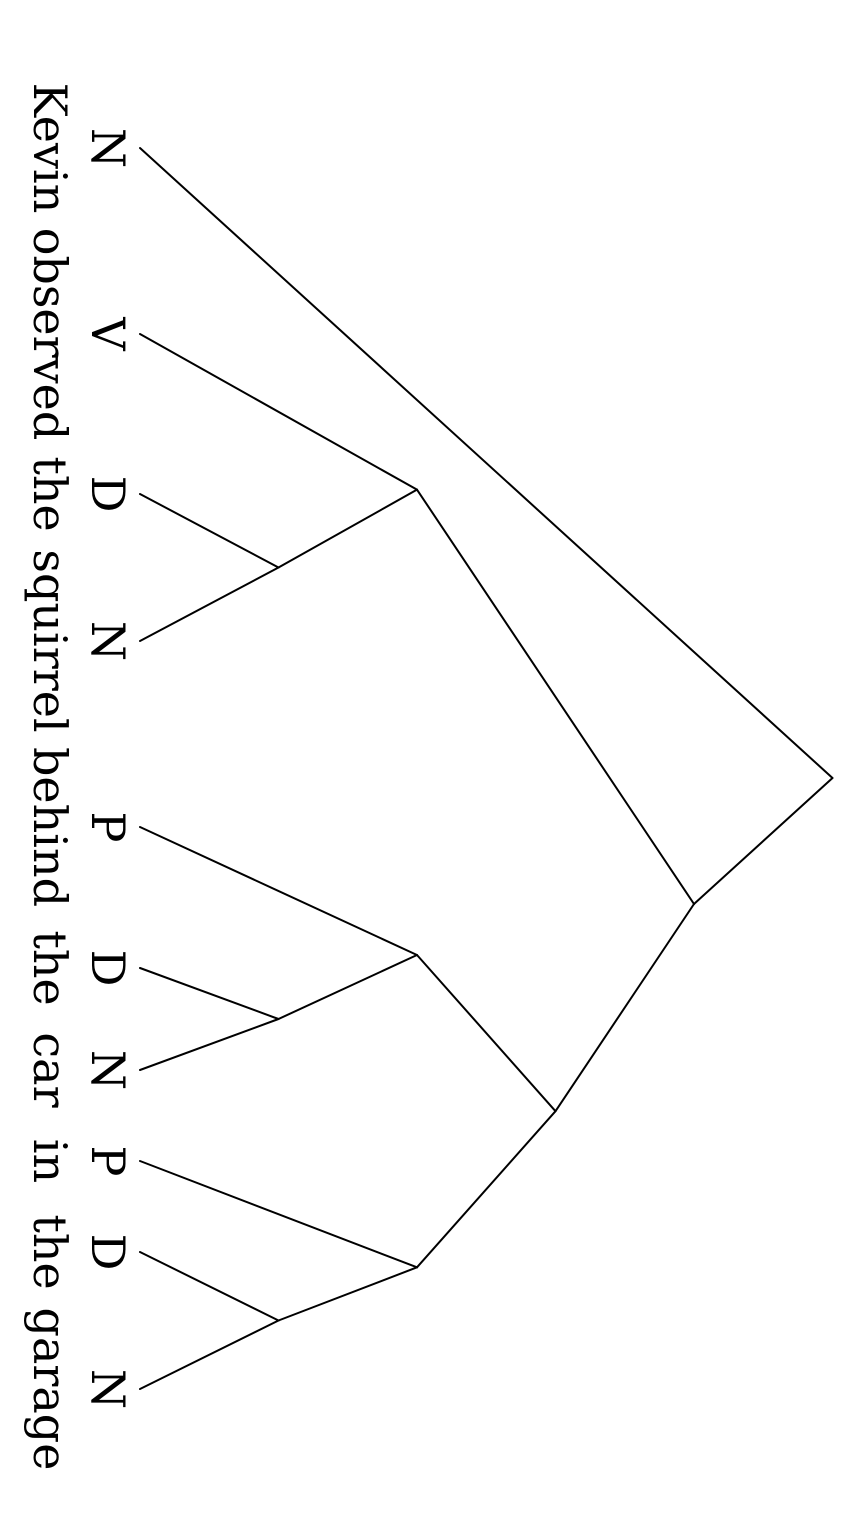 The width and height of the screenshot is (852, 1534). What do you see at coordinates (50, 827) in the screenshot?
I see `word-label: behind` at bounding box center [50, 827].